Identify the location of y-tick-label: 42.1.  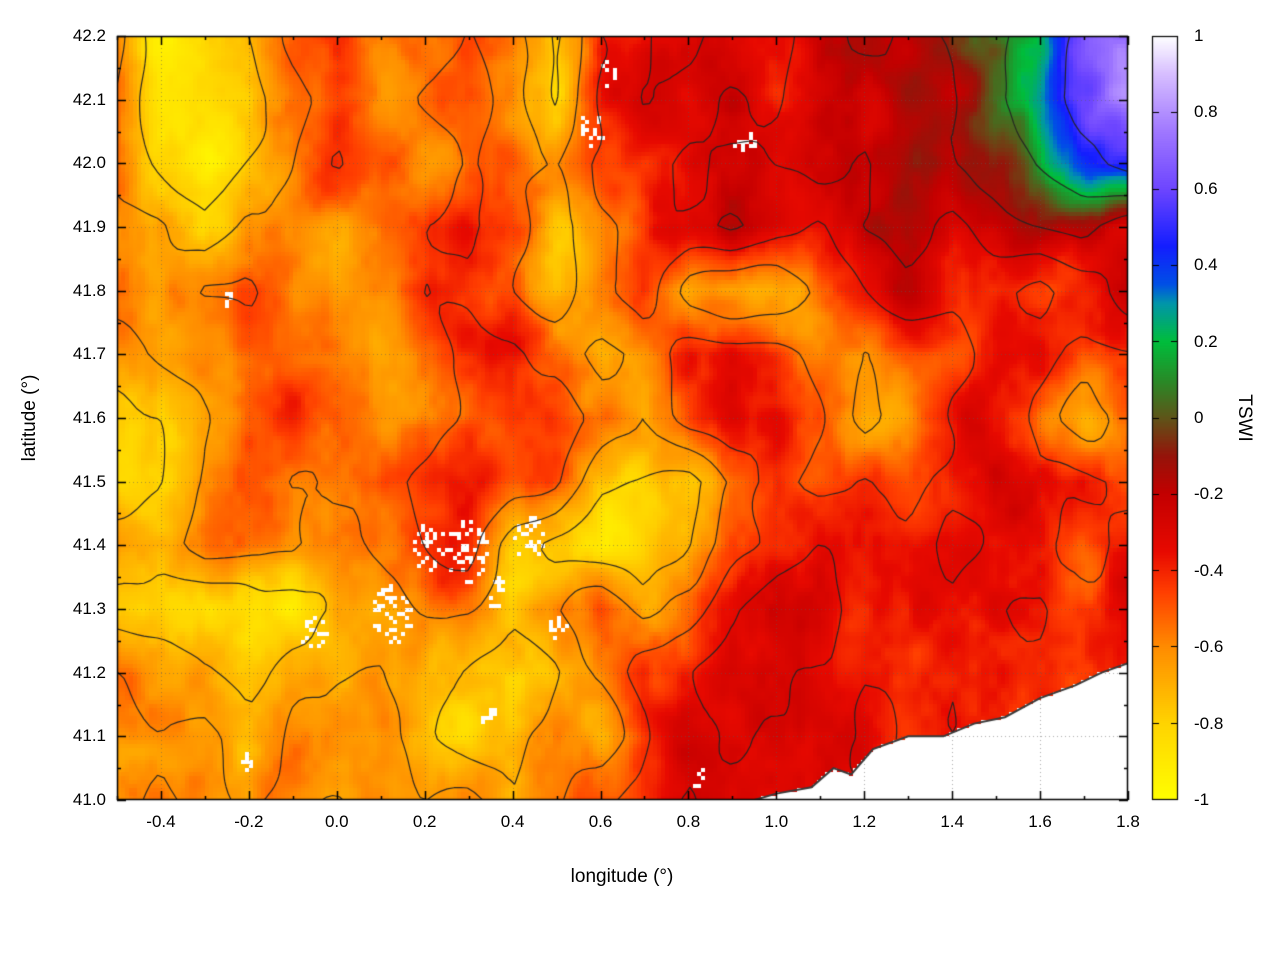
(89, 99).